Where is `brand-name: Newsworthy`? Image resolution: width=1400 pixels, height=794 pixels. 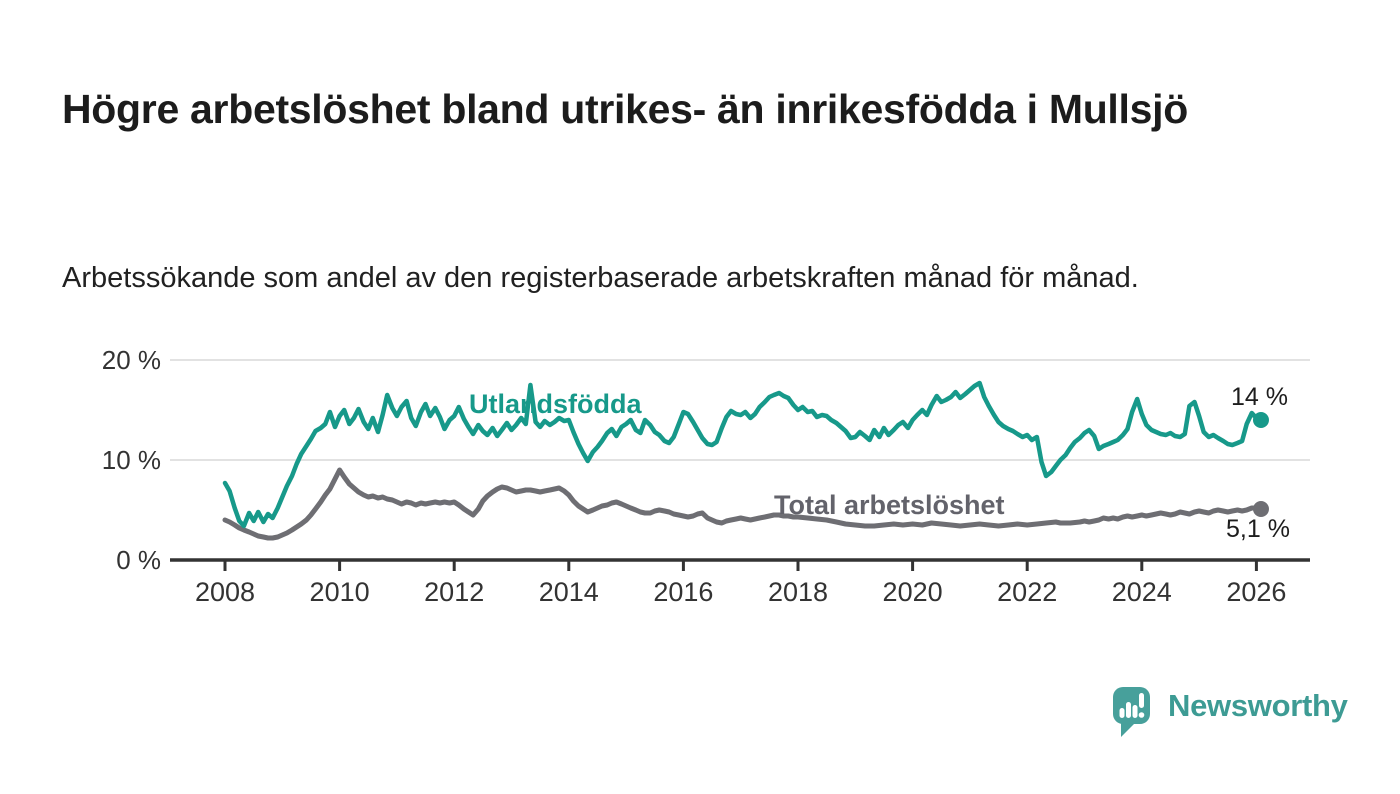
brand-name: Newsworthy is located at coordinates (1258, 705).